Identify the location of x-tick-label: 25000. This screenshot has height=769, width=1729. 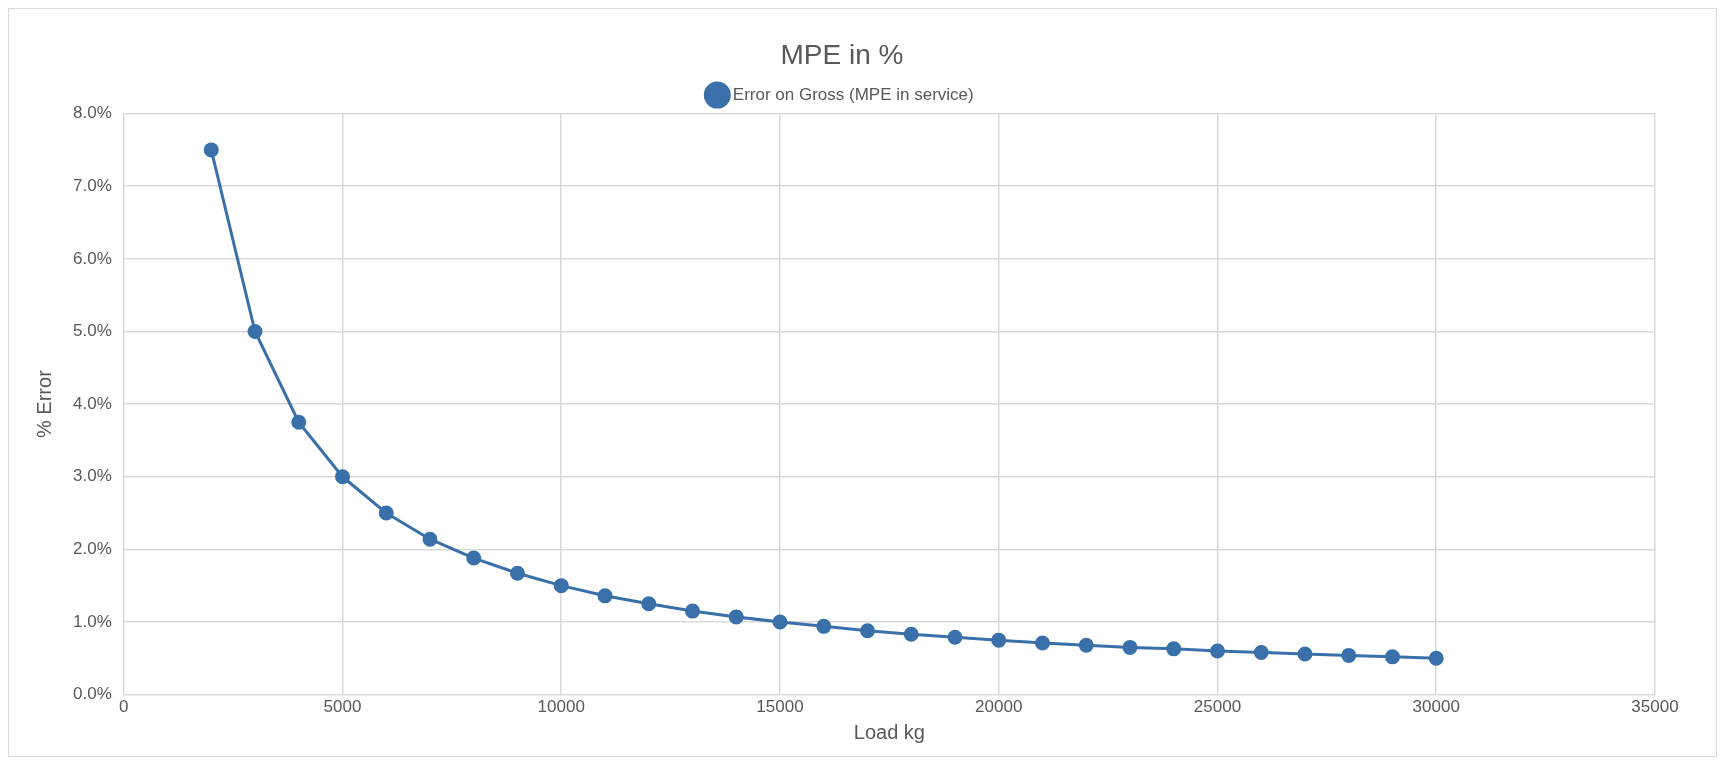
(1217, 707).